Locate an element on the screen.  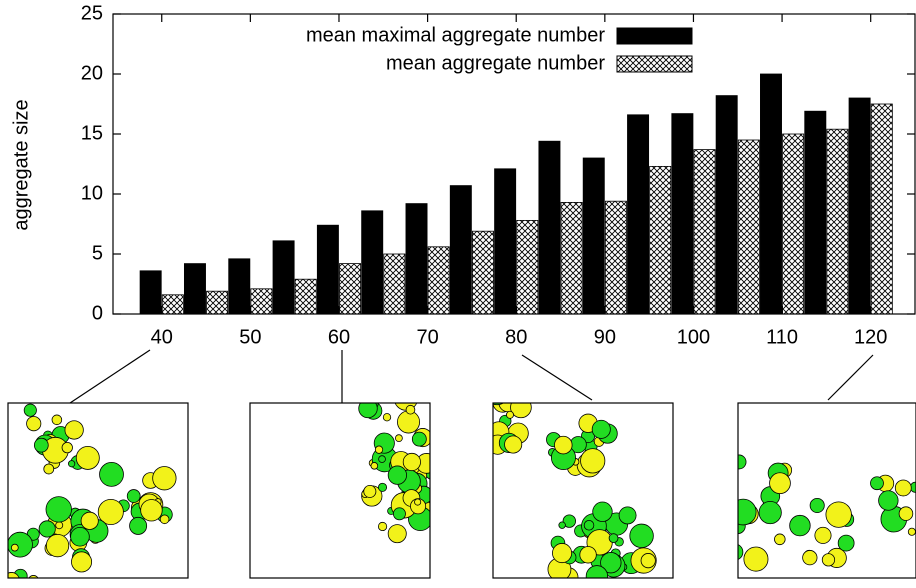
snapshot-bg is located at coordinates (340, 490).